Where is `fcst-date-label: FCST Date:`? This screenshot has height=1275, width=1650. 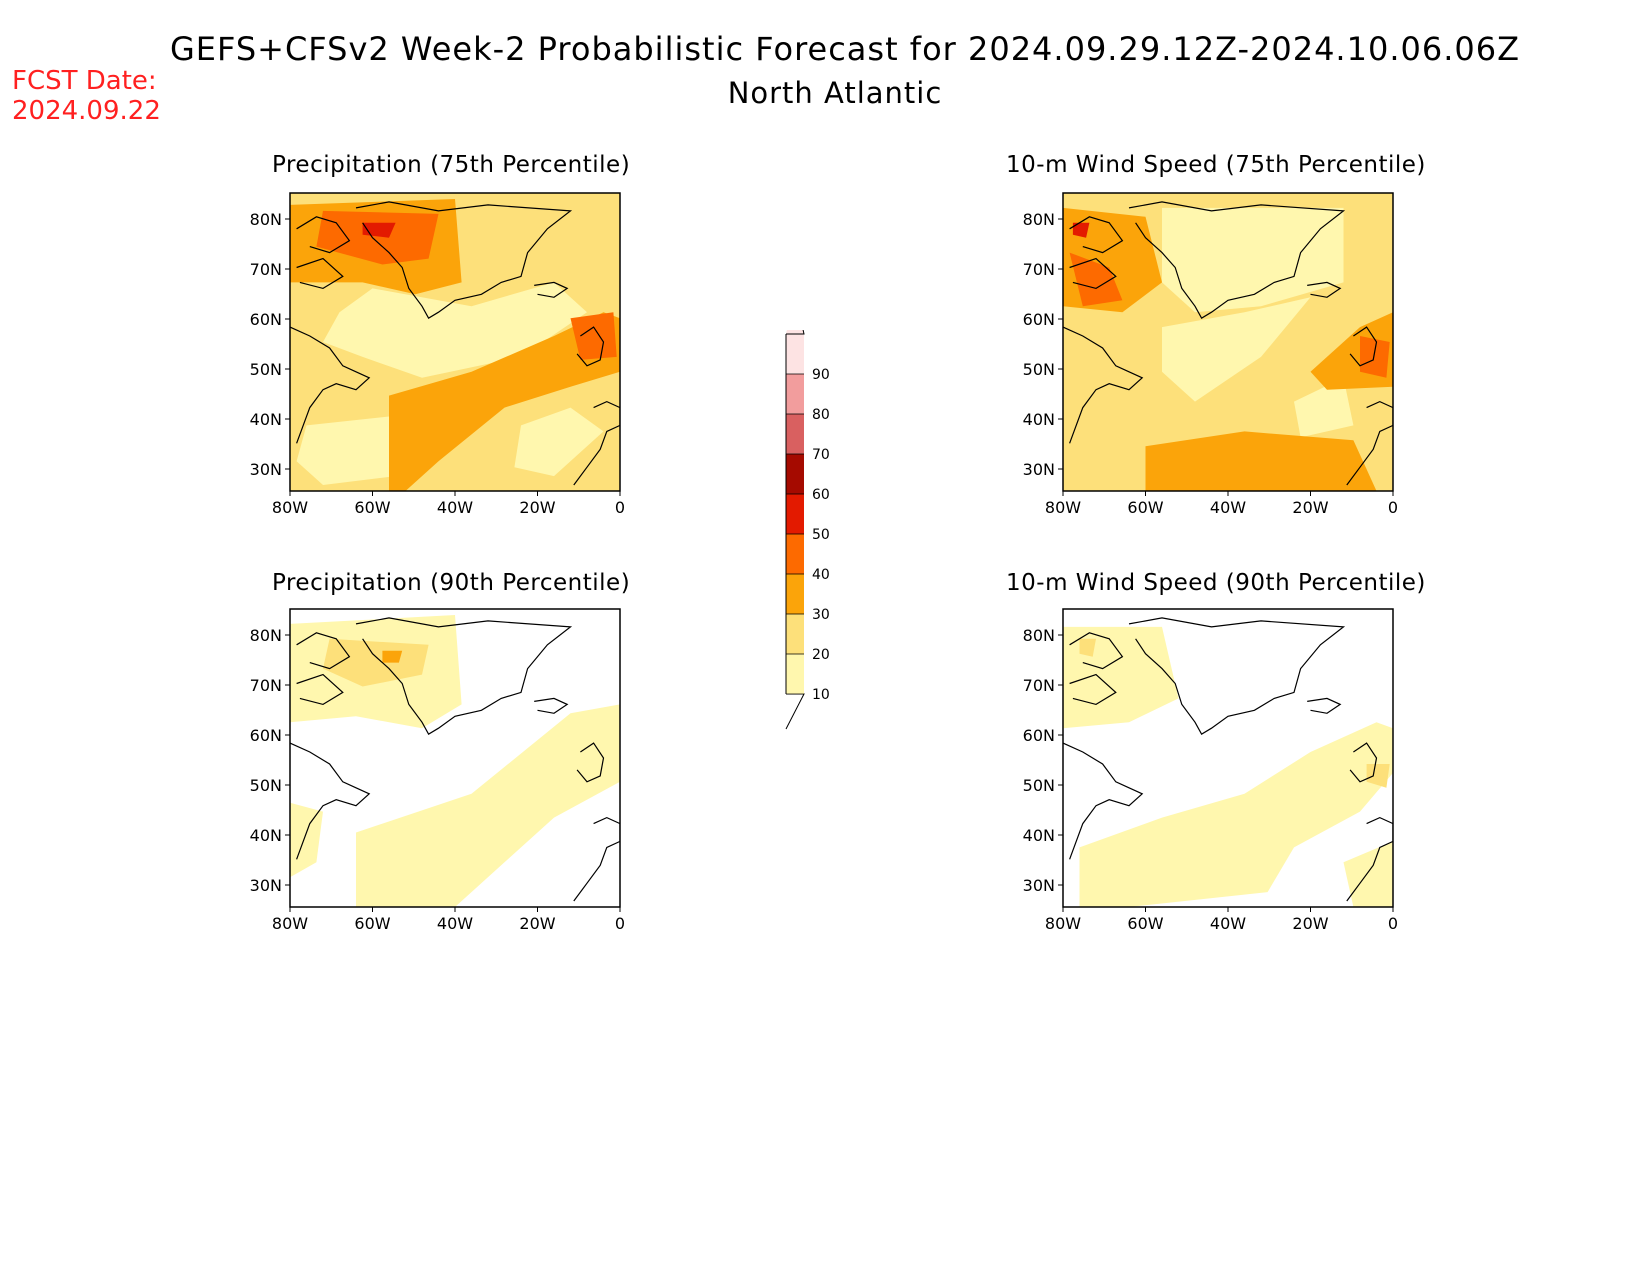
fcst-date-label: FCST Date: is located at coordinates (84, 81).